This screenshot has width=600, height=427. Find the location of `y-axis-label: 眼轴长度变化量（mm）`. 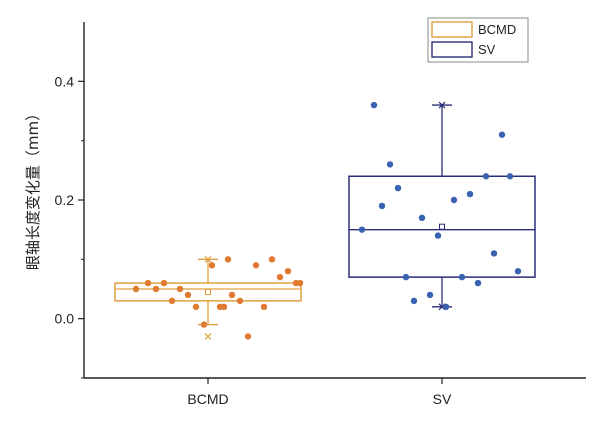

y-axis-label: 眼轴长度变化量（mm） is located at coordinates (33, 188).